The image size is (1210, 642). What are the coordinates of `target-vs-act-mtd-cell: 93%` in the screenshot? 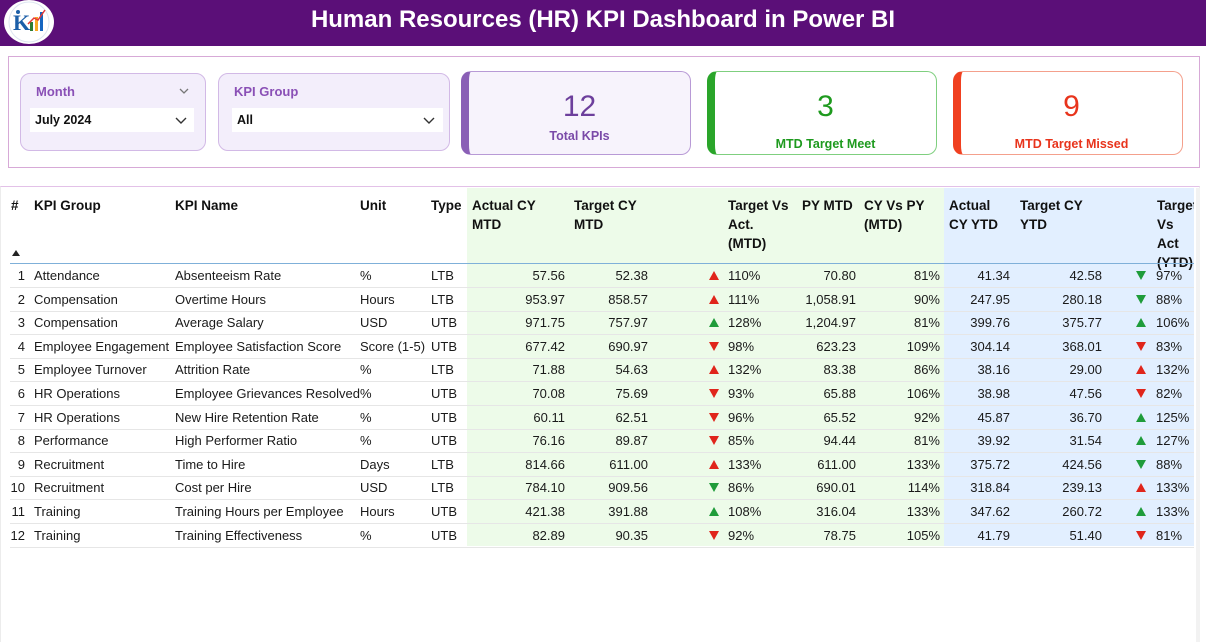 It's located at (741, 393).